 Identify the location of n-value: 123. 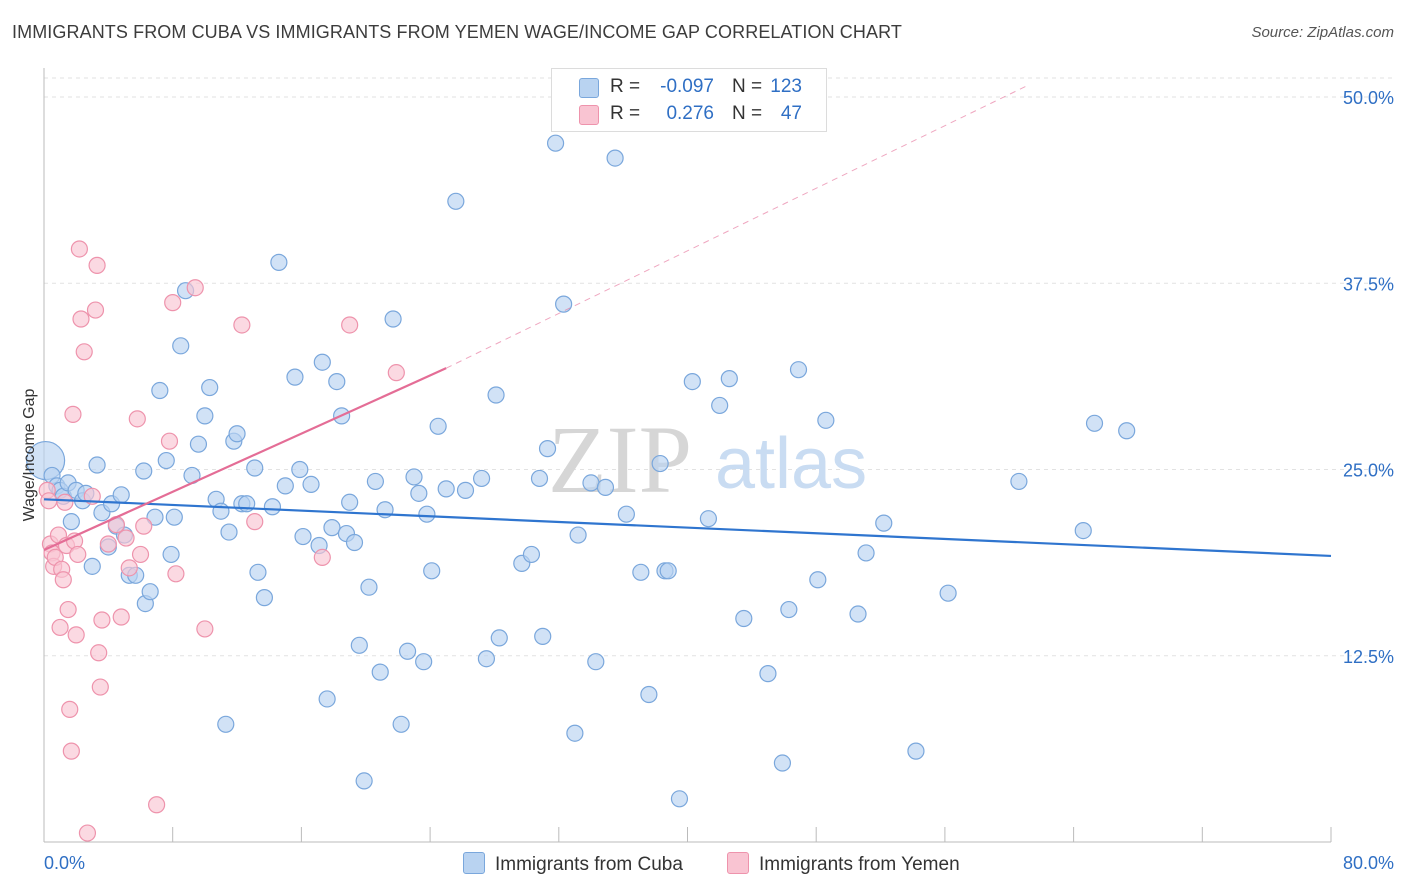
(786, 86).